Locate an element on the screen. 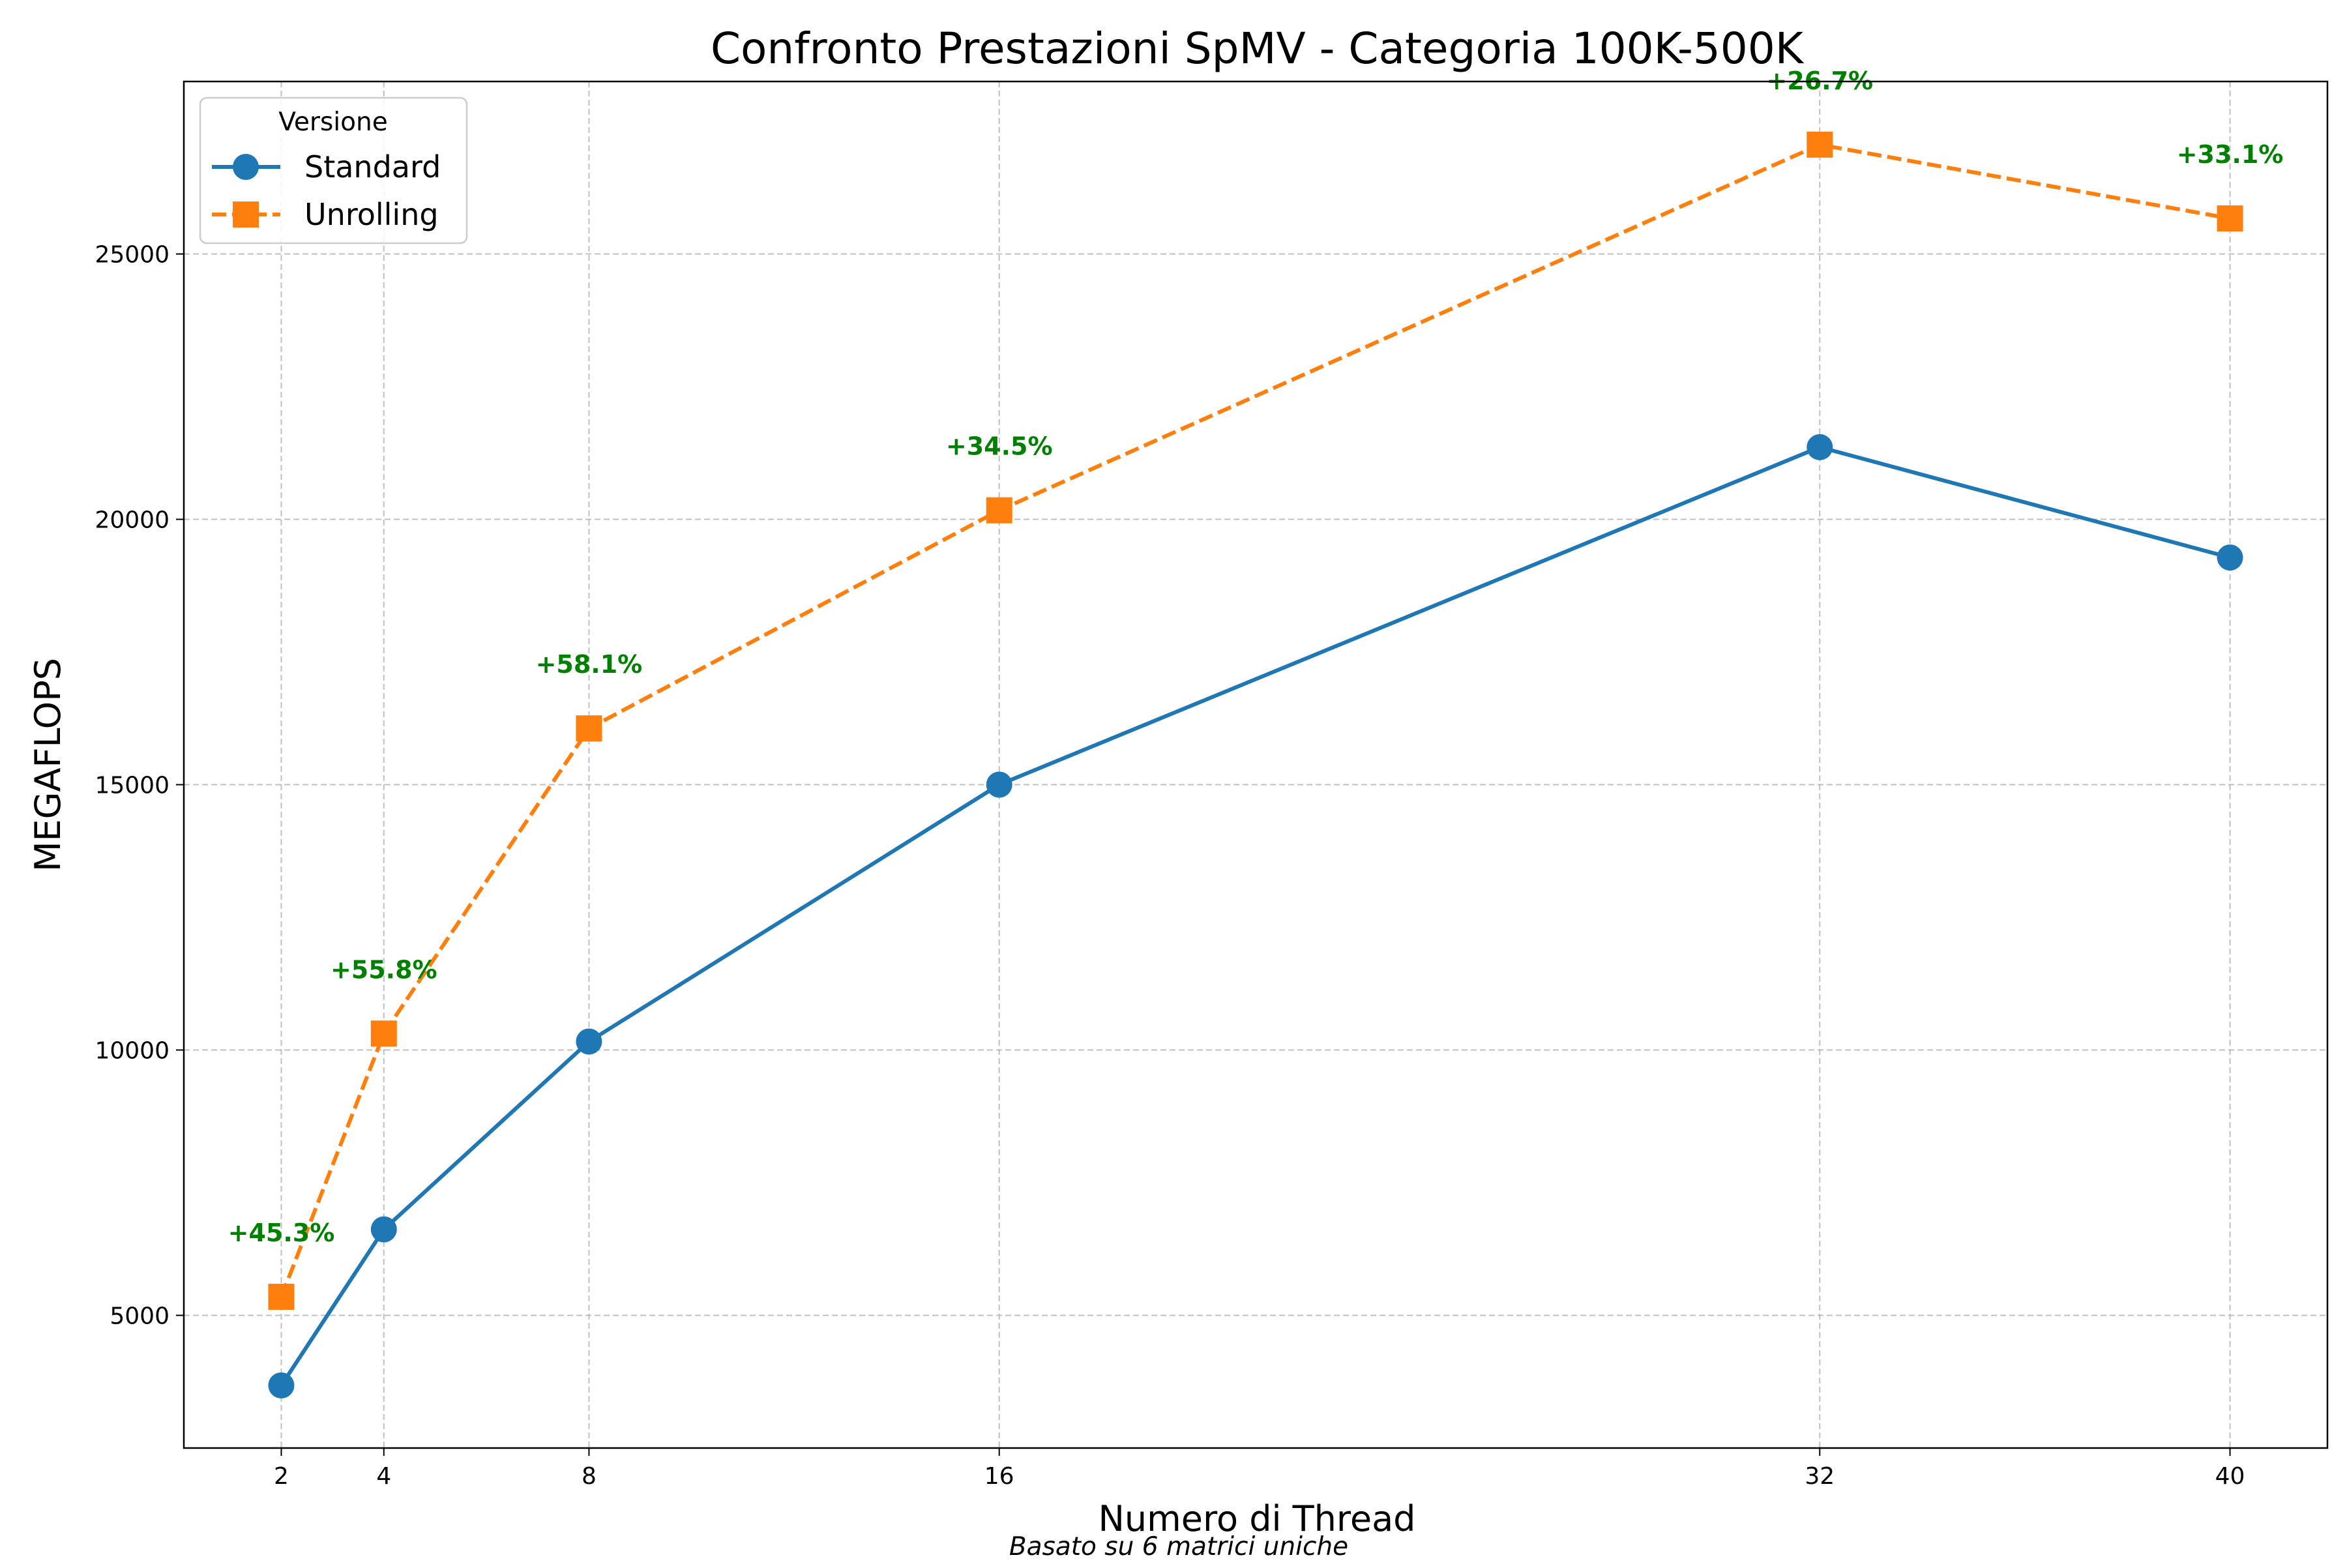 The image size is (2347, 1568). gain-annotation: +58.1% is located at coordinates (589, 665).